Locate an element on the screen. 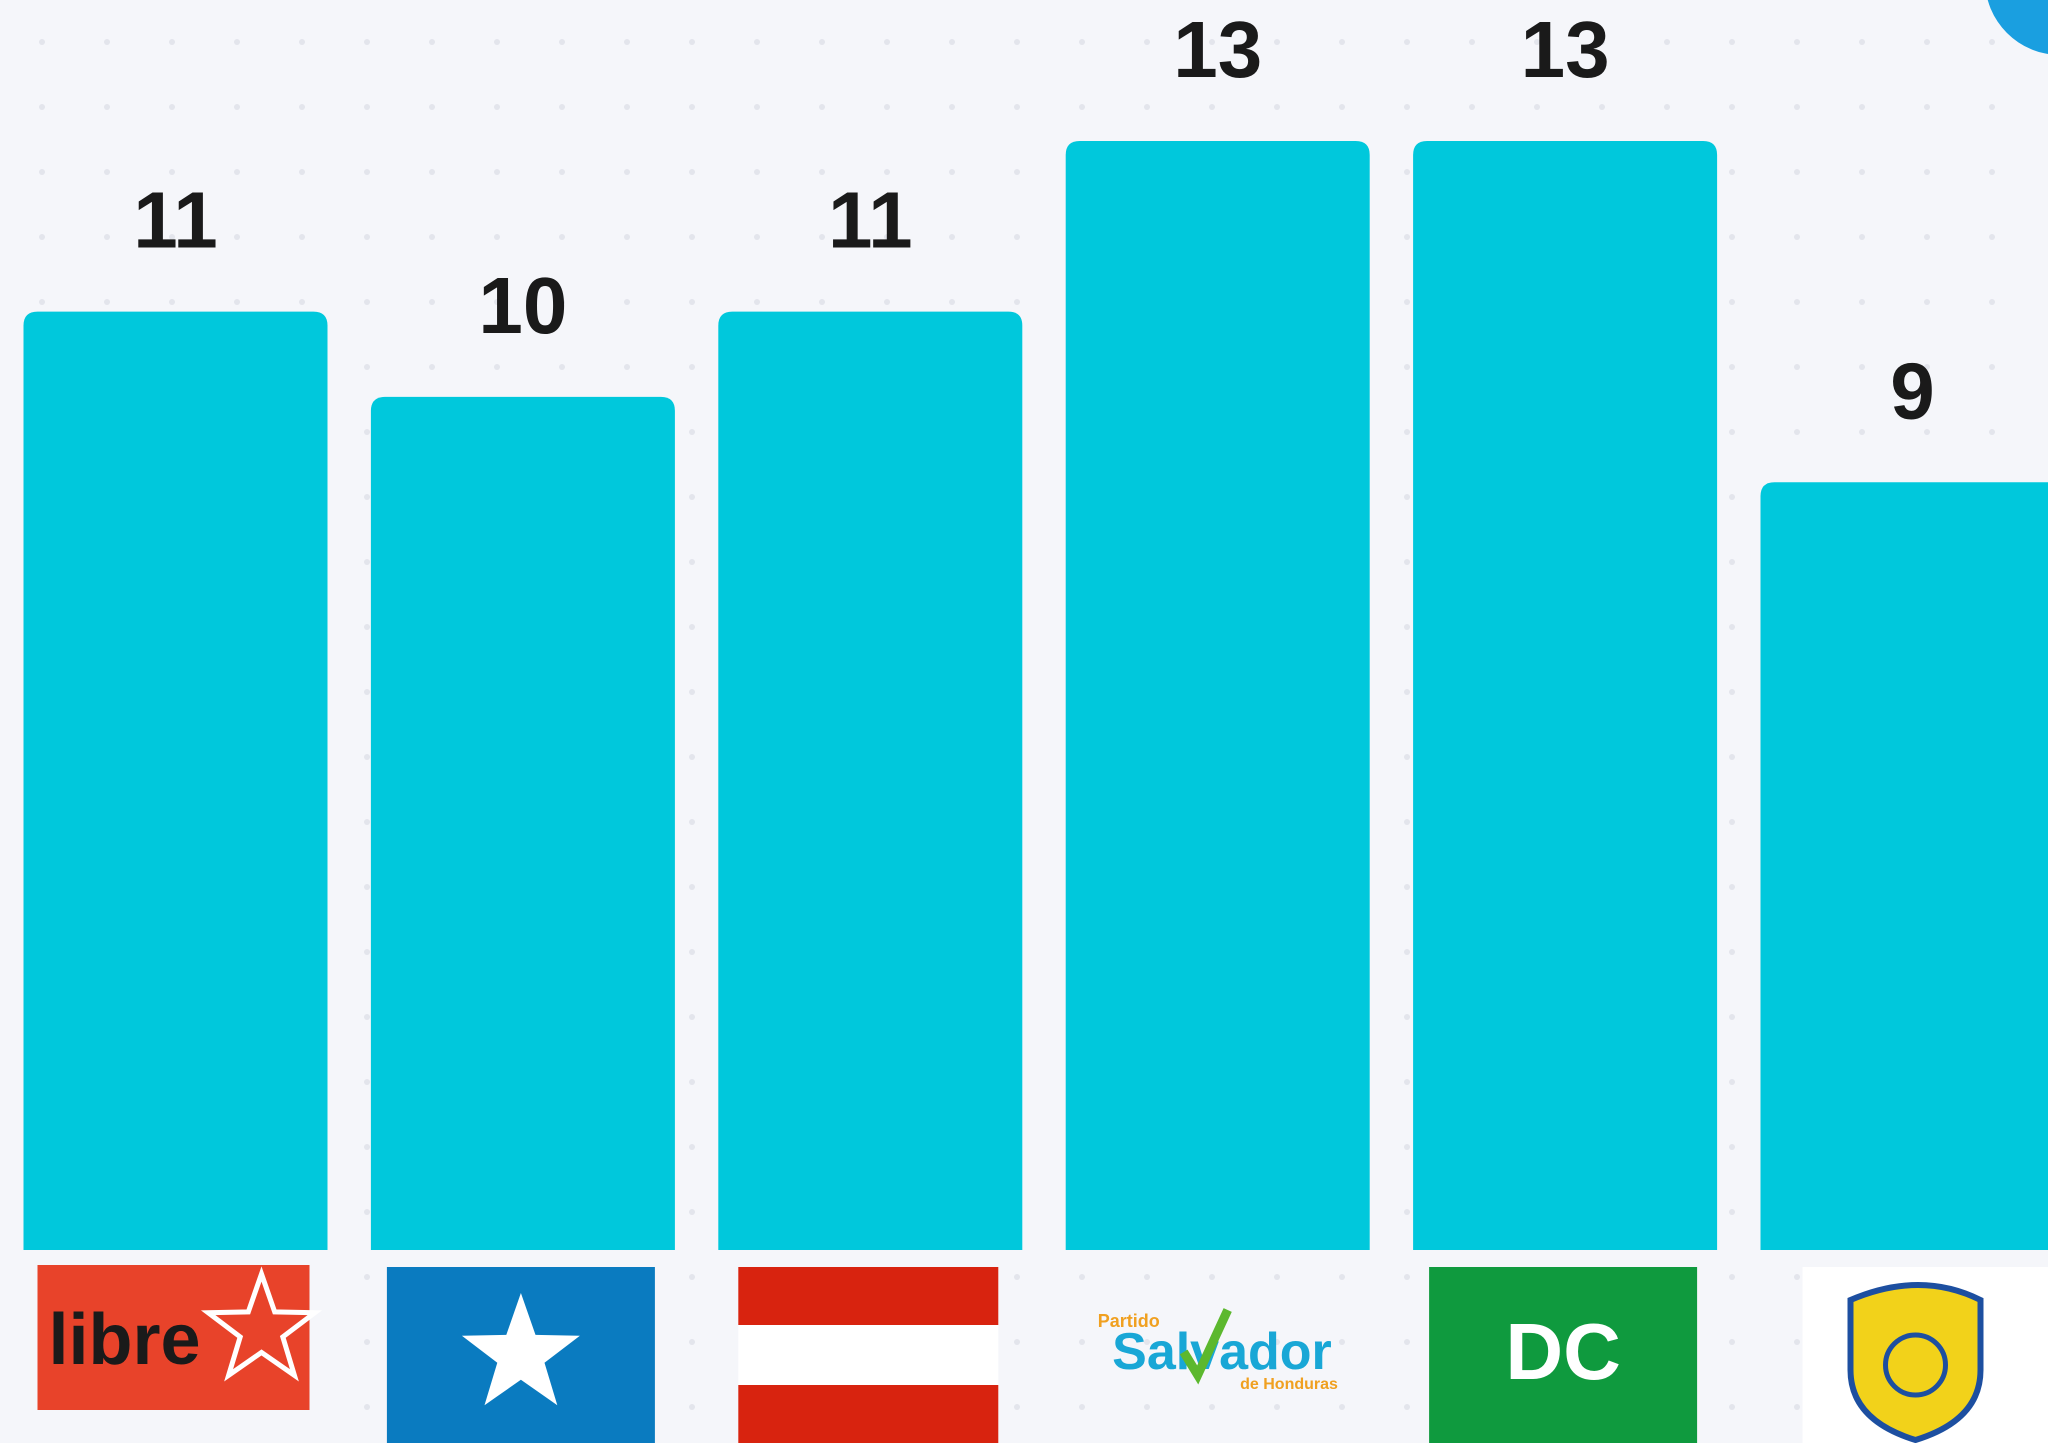 The image size is (2048, 1443). corner-decoration is located at coordinates (2017, 27).